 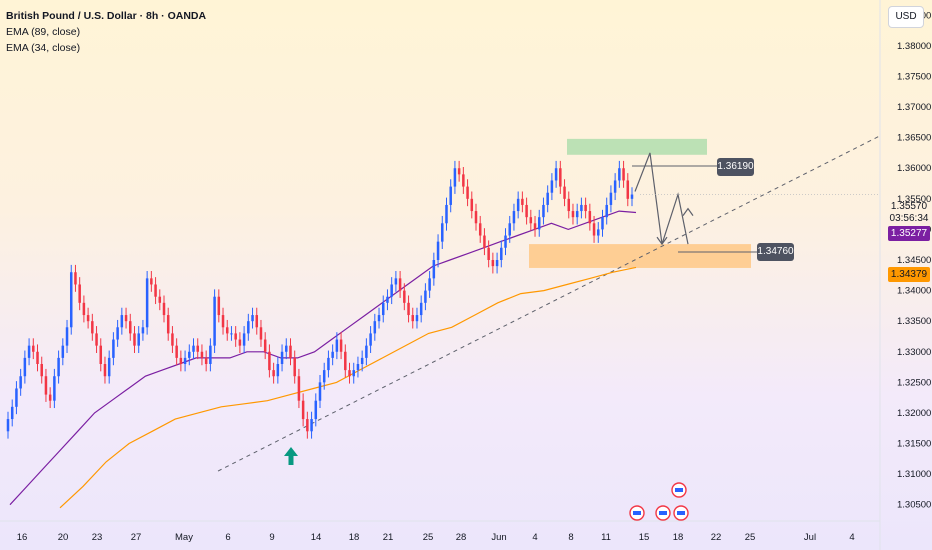 I want to click on date-tick-label: 6, so click(x=227, y=537).